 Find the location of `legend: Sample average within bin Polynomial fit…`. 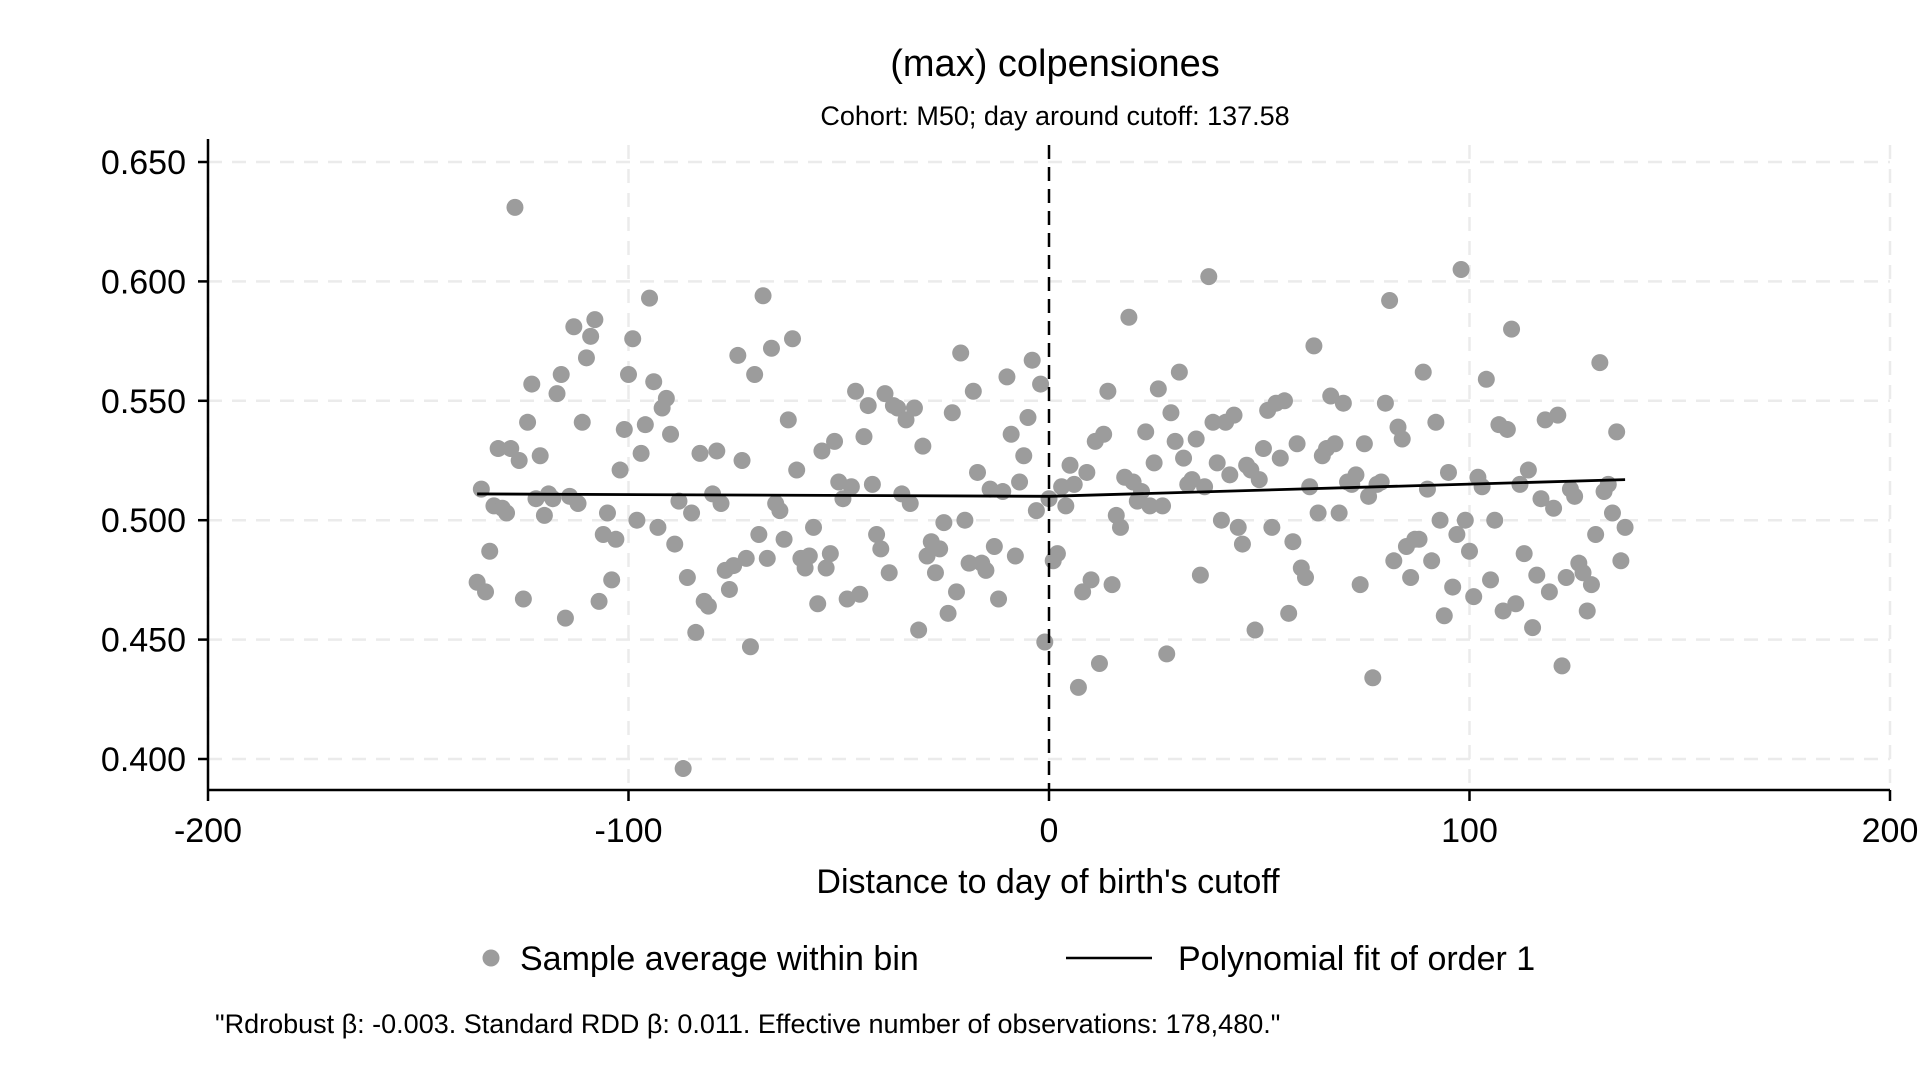

legend: Sample average within bin Polynomial fit… is located at coordinates (1008, 959).